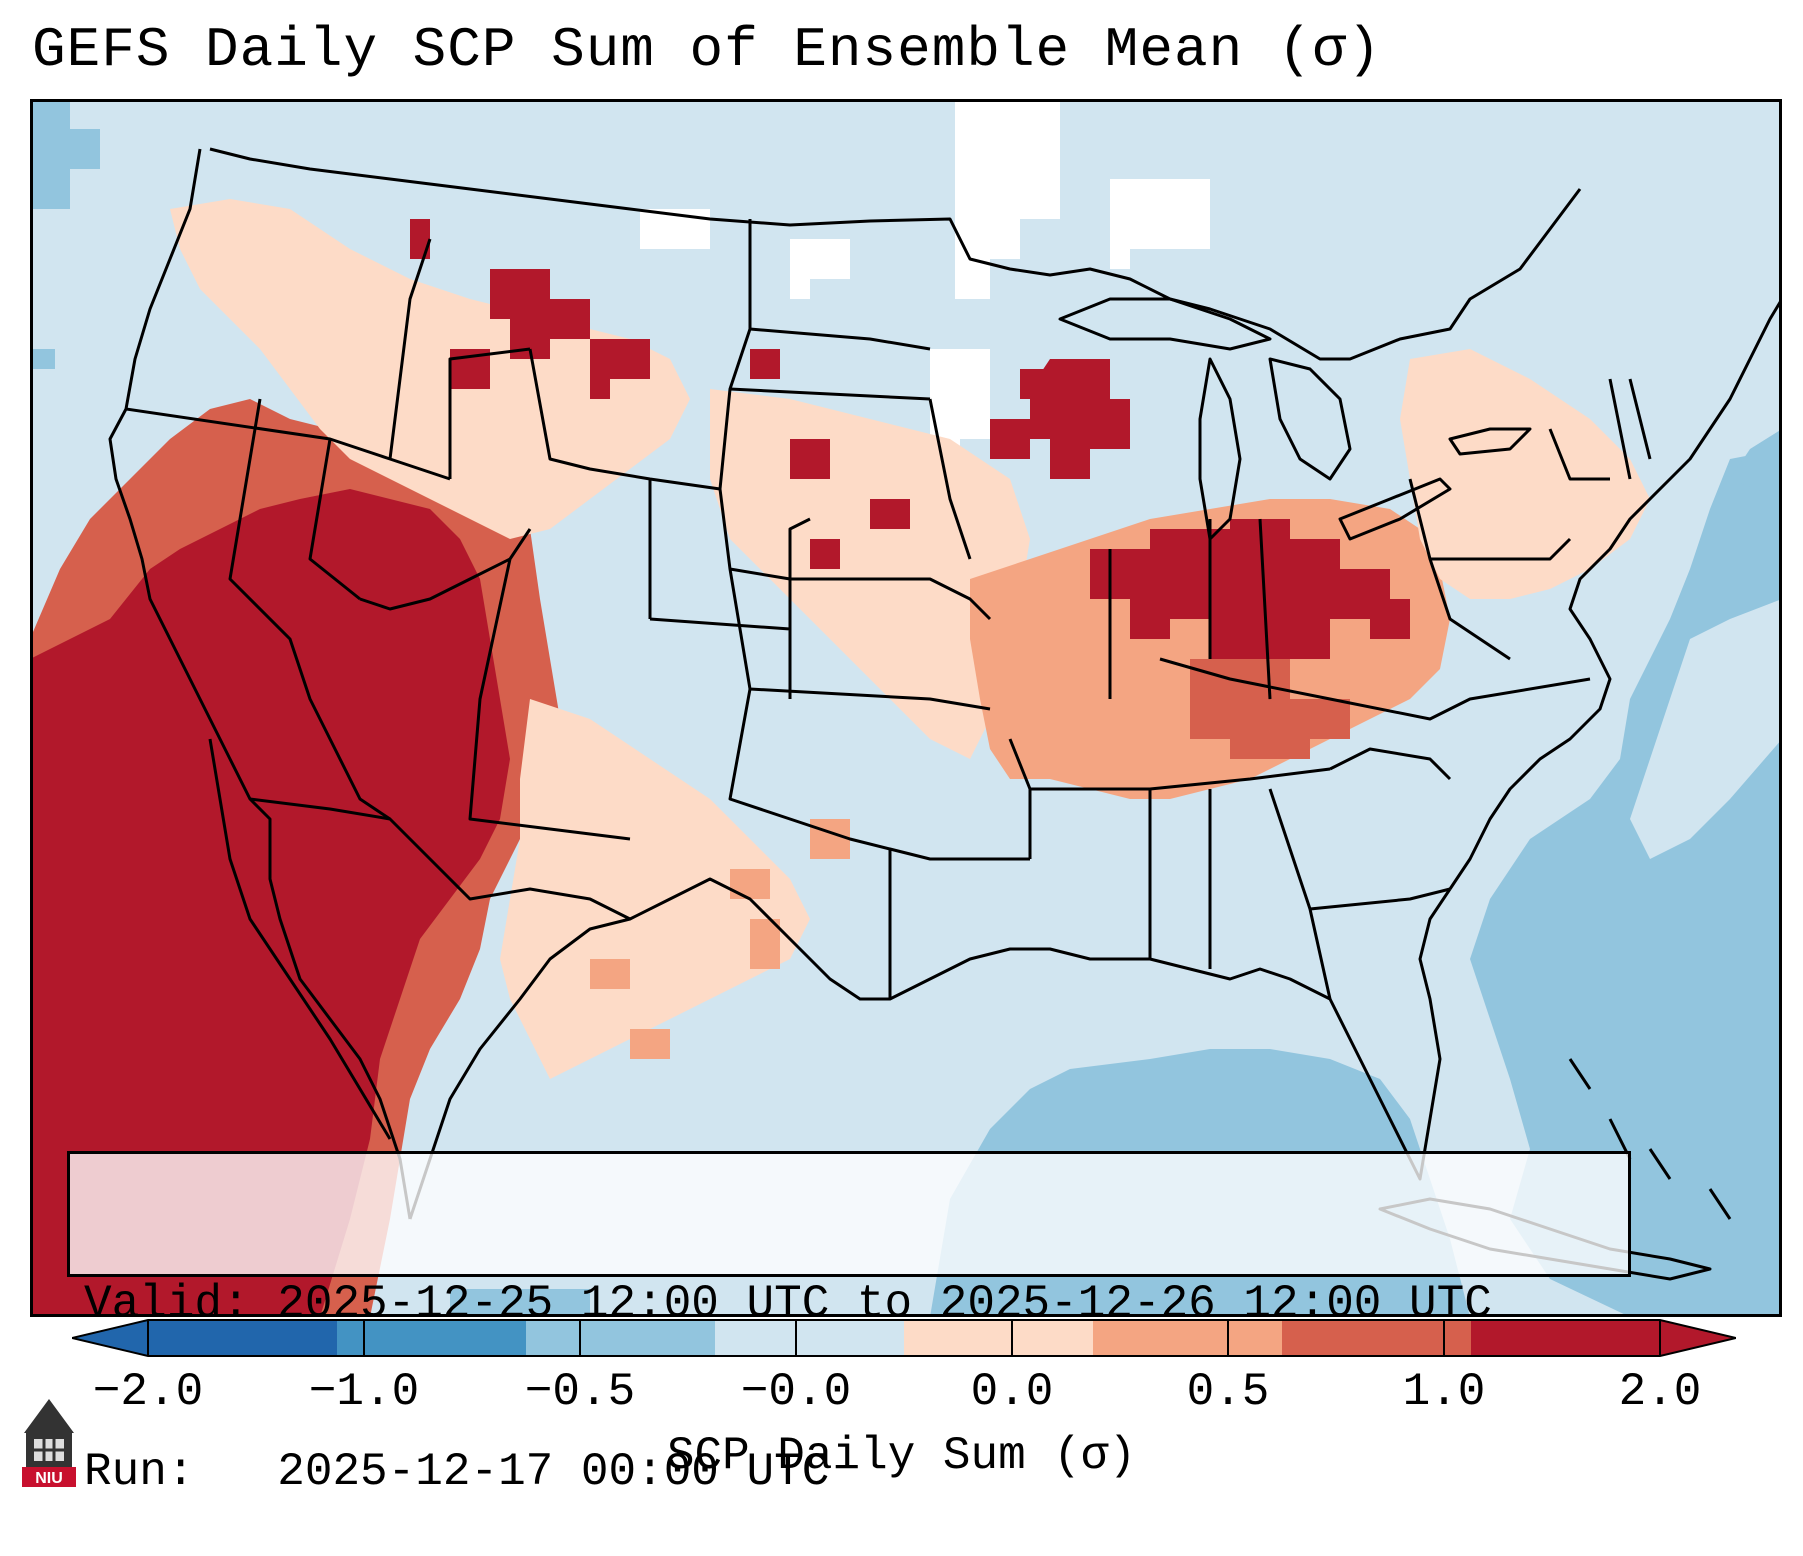  What do you see at coordinates (1444, 1392) in the screenshot?
I see `colorbar-tick-label: 1.0` at bounding box center [1444, 1392].